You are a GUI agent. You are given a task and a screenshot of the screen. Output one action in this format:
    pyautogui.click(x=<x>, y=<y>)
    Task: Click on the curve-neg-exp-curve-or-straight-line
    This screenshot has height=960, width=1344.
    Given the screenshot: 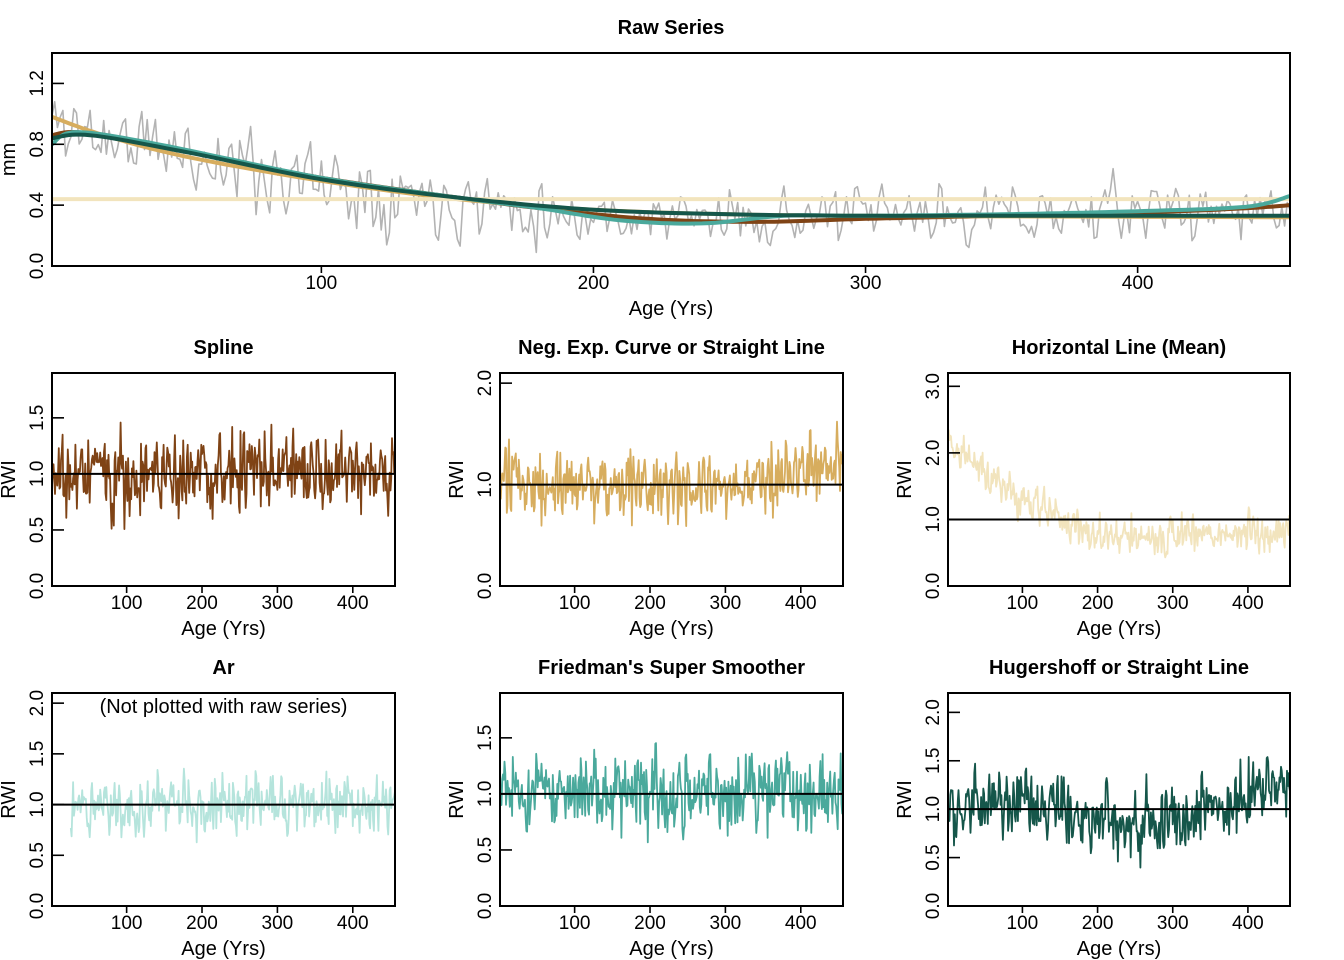 What is the action you would take?
    pyautogui.click(x=671, y=167)
    